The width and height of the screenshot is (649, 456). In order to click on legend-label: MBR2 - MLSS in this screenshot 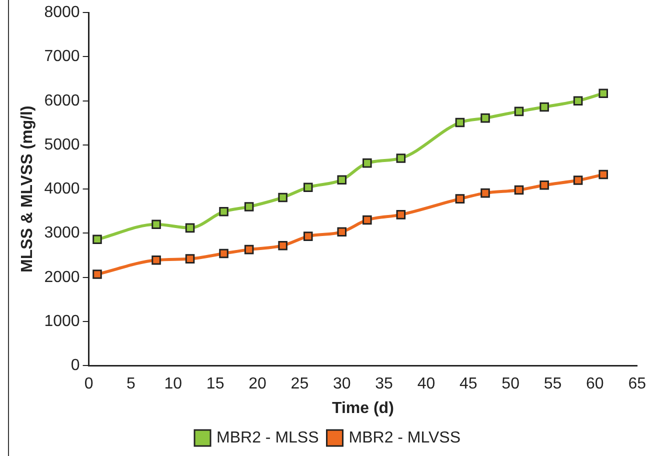, I will do `click(267, 437)`.